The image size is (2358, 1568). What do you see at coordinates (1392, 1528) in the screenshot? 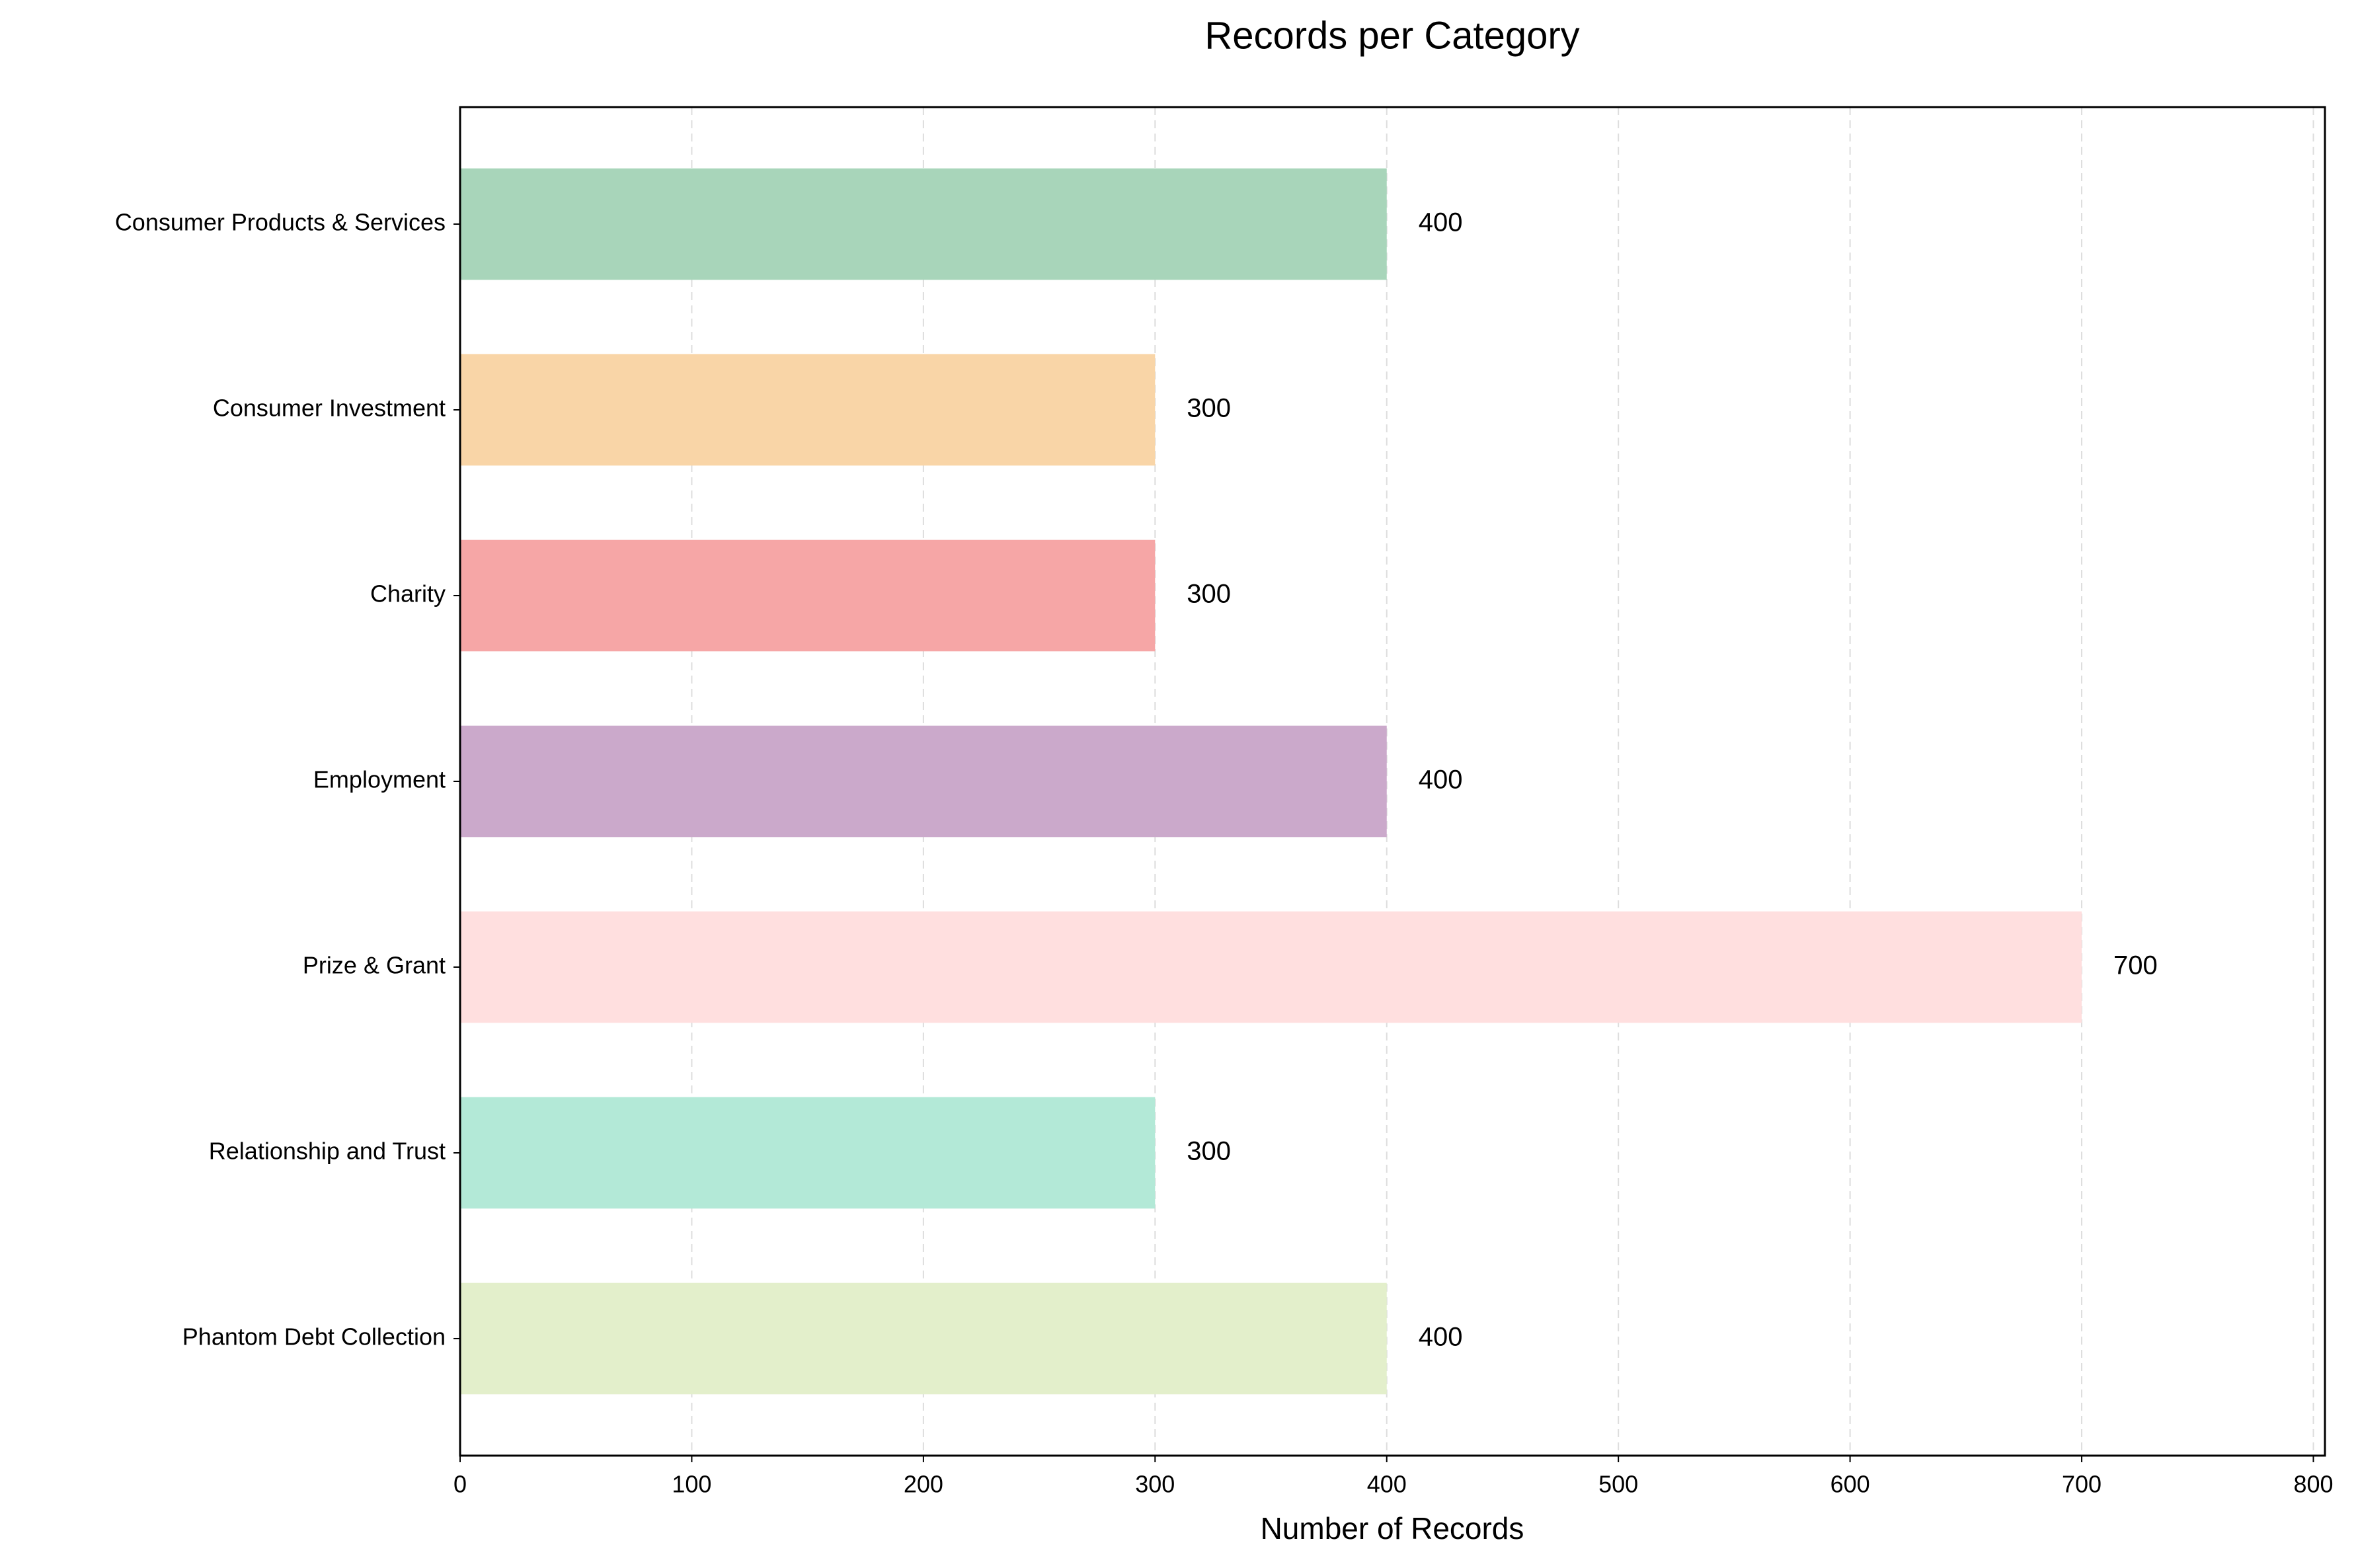
I see `x-axis-label: Number of Records` at bounding box center [1392, 1528].